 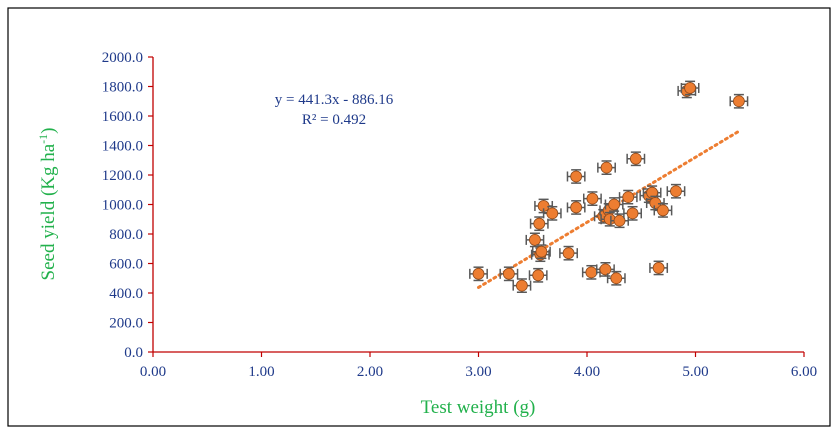 I want to click on x-tick-label: 0.00, so click(x=153, y=372).